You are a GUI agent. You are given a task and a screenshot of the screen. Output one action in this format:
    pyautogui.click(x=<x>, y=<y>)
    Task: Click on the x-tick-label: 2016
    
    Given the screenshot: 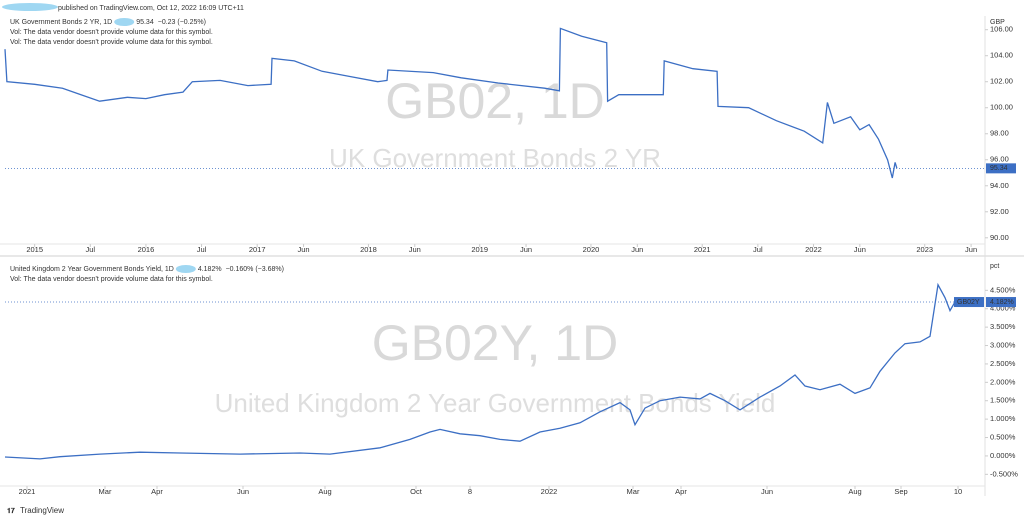 What is the action you would take?
    pyautogui.click(x=146, y=249)
    